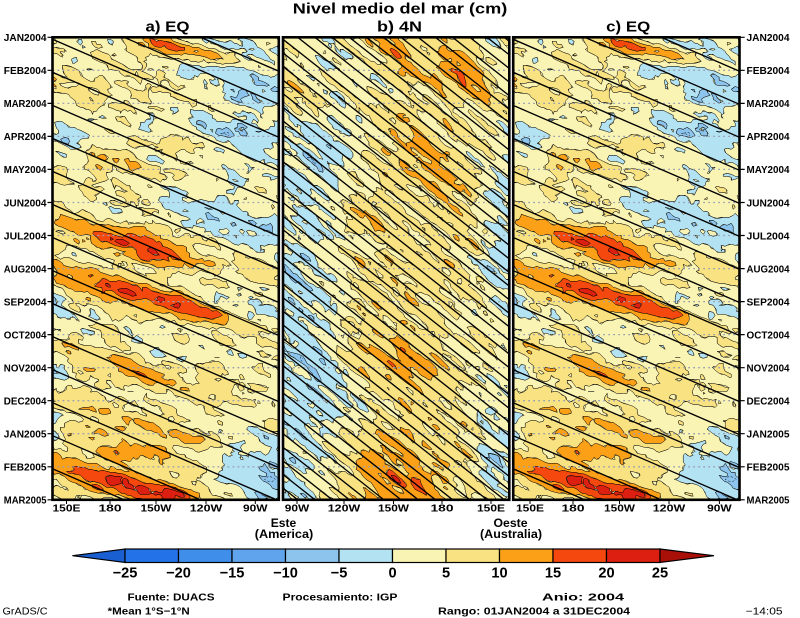 Image resolution: width=800 pixels, height=618 pixels. I want to click on svg-text: (Australia), so click(511, 535).